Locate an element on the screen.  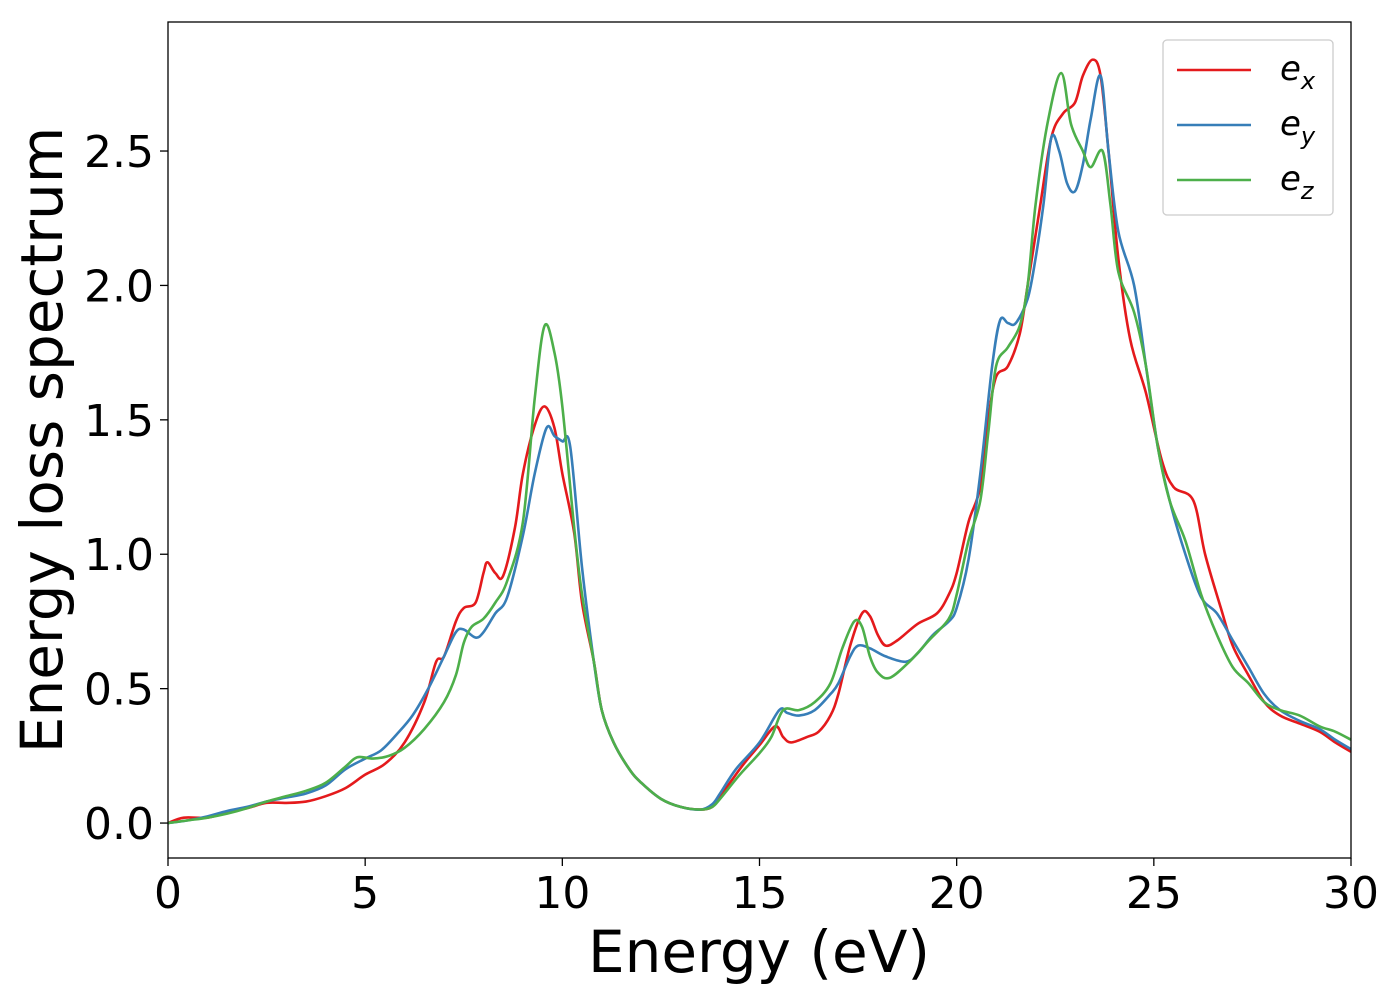
y-tick-label: 2.0 is located at coordinates (119, 286).